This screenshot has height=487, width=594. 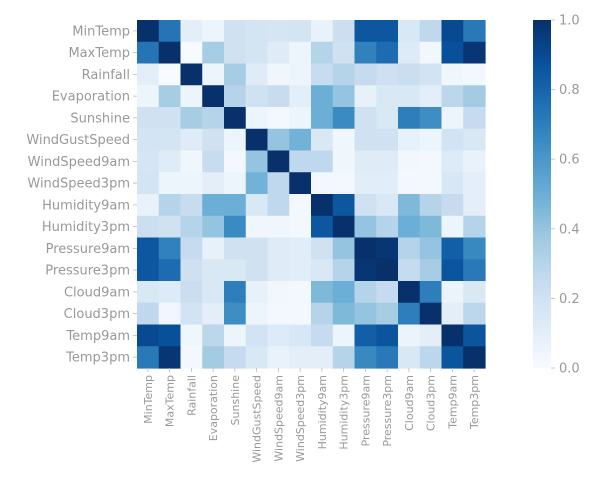 I want to click on x-tick-label: Temp9am, so click(x=452, y=402).